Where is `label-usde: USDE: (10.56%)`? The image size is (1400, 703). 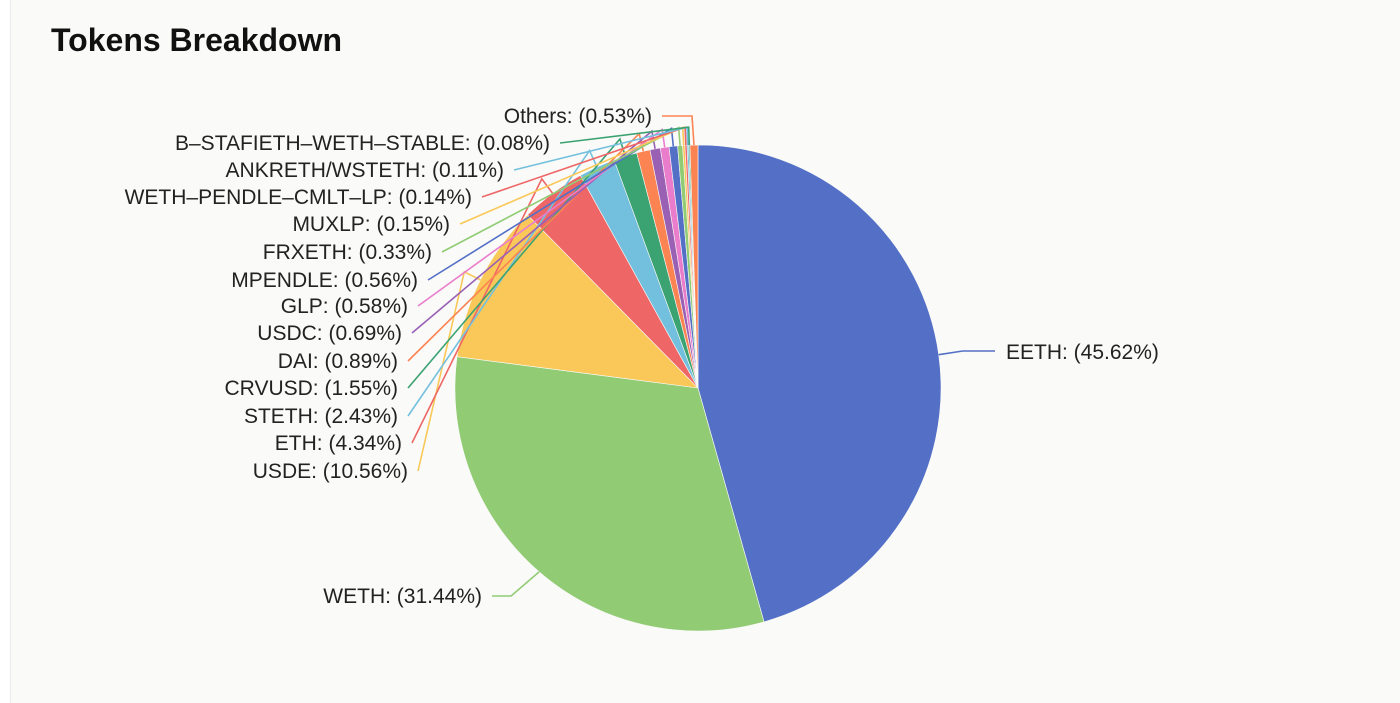
label-usde: USDE: (10.56%) is located at coordinates (330, 471).